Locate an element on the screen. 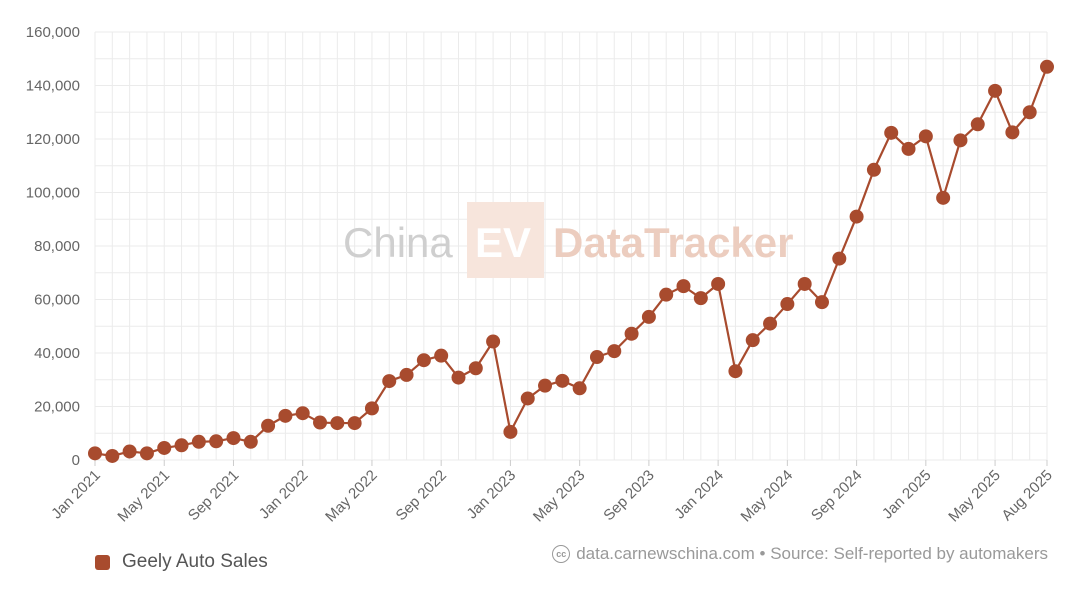  watermark-text-ev: EV is located at coordinates (503, 242).